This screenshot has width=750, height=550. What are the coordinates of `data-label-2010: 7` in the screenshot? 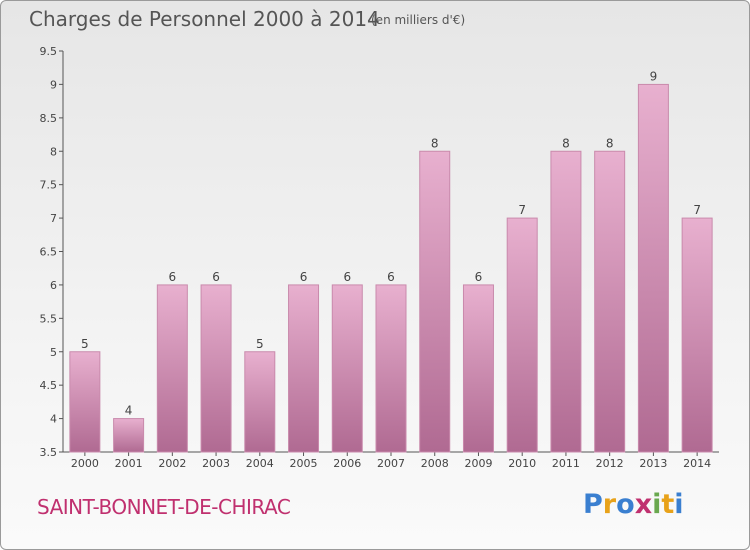 It's located at (522, 210).